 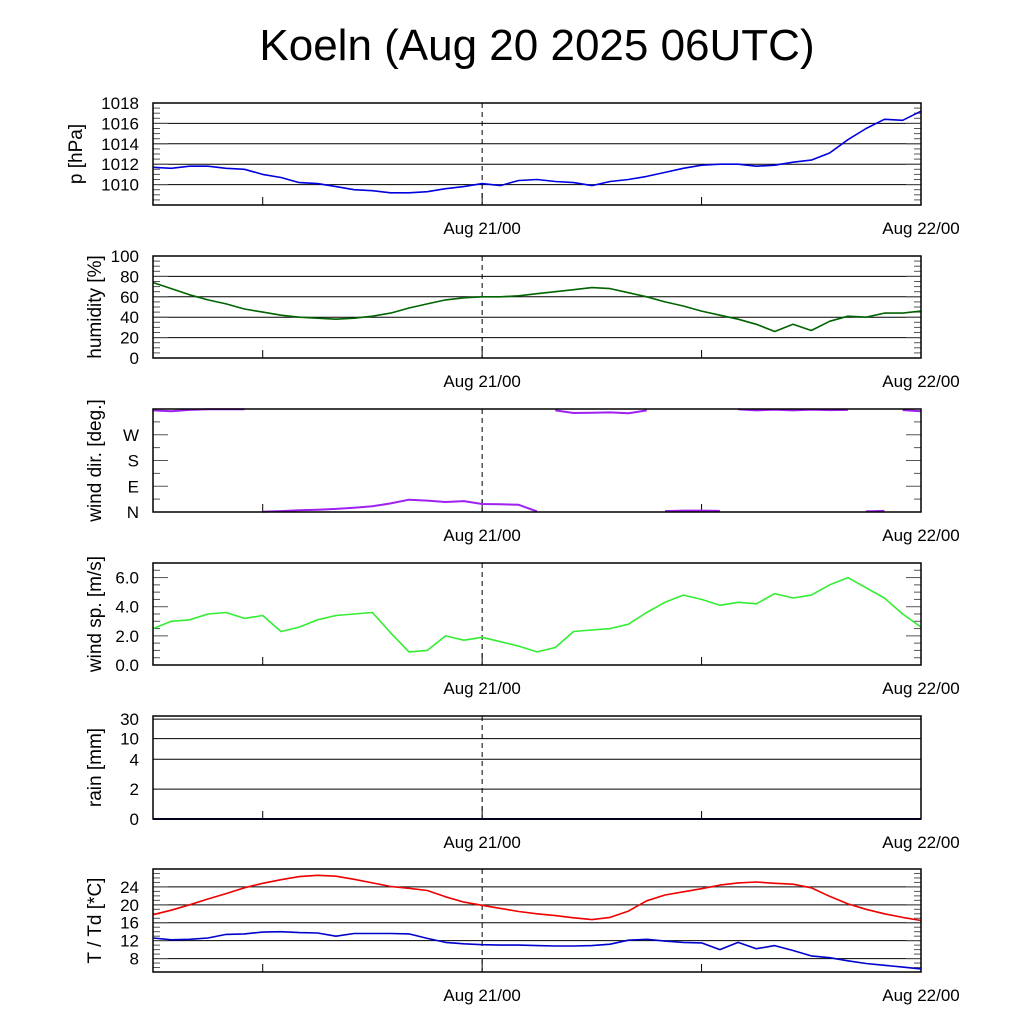 I want to click on rain-ylabel: rain [mm], so click(x=95, y=767).